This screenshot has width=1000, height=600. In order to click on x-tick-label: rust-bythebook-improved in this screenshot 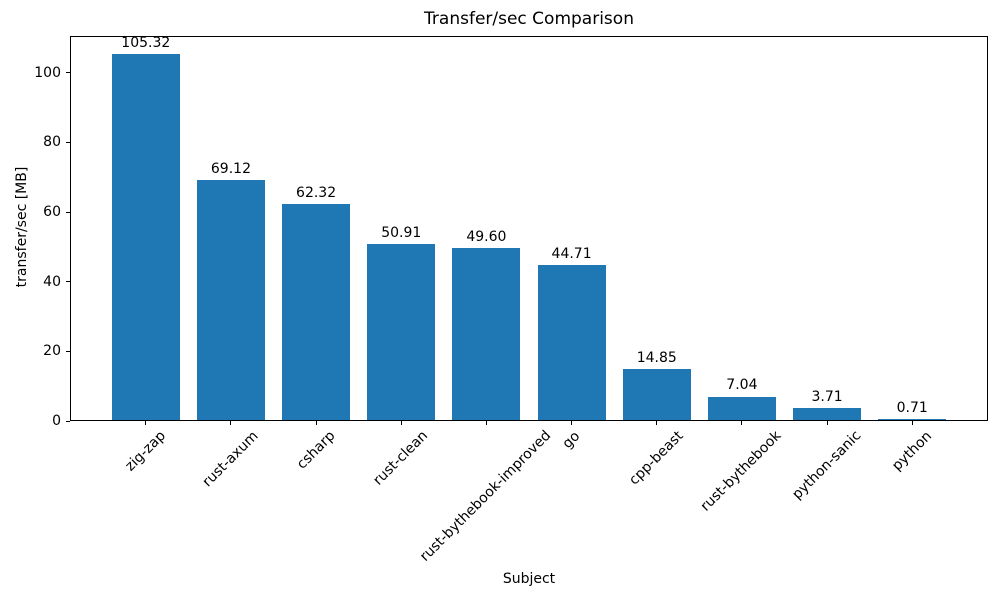, I will do `click(486, 496)`.